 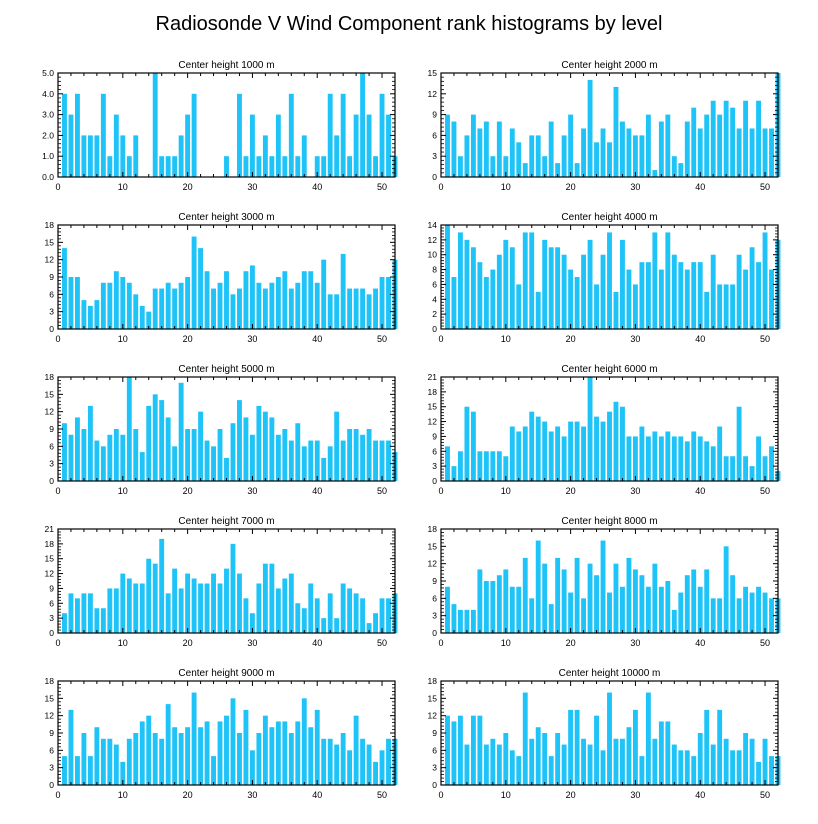 What do you see at coordinates (51, 768) in the screenshot?
I see `y-tick-label: 3` at bounding box center [51, 768].